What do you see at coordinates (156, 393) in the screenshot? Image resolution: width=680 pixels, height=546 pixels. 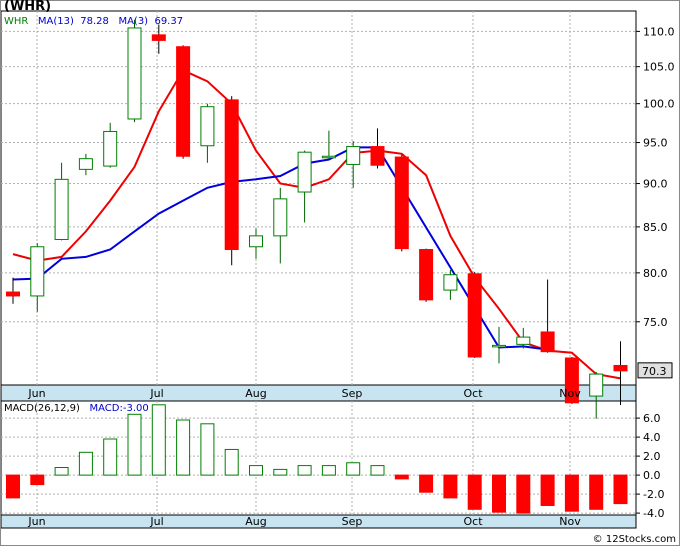 I see `price-x-tick-label: Jul` at bounding box center [156, 393].